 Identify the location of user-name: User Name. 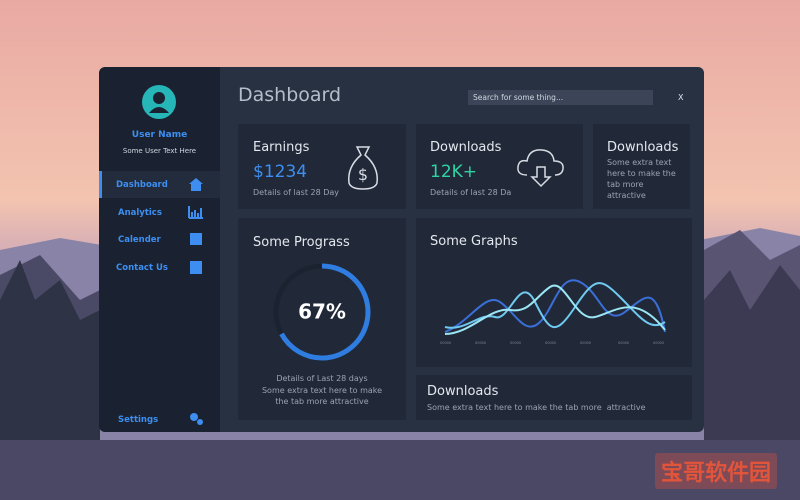
(159, 135).